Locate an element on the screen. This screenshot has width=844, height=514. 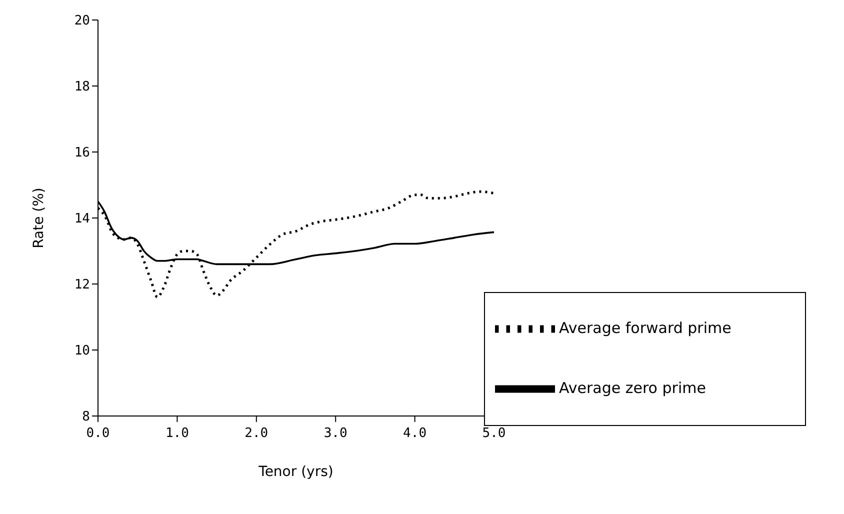
x-axis-title: Tenor (yrs) is located at coordinates (296, 472).